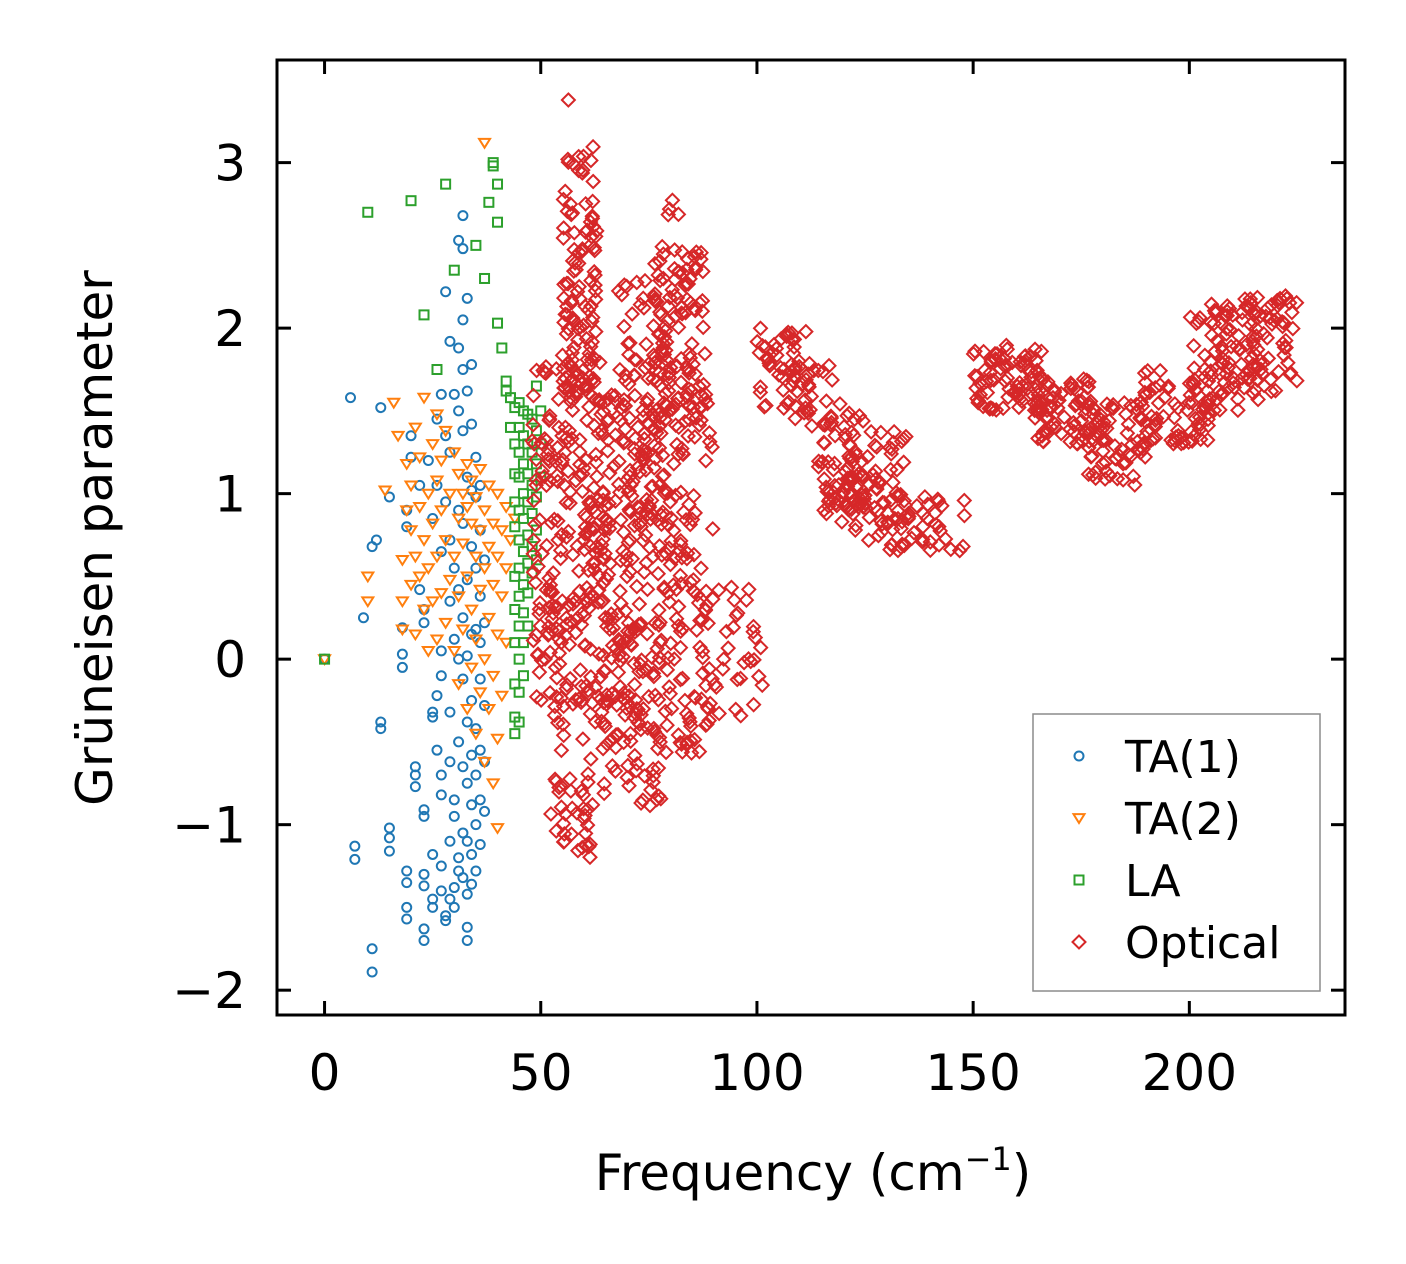 This screenshot has height=1264, width=1406. Describe the element at coordinates (230, 329) in the screenshot. I see `y-tick-label: 2` at that location.